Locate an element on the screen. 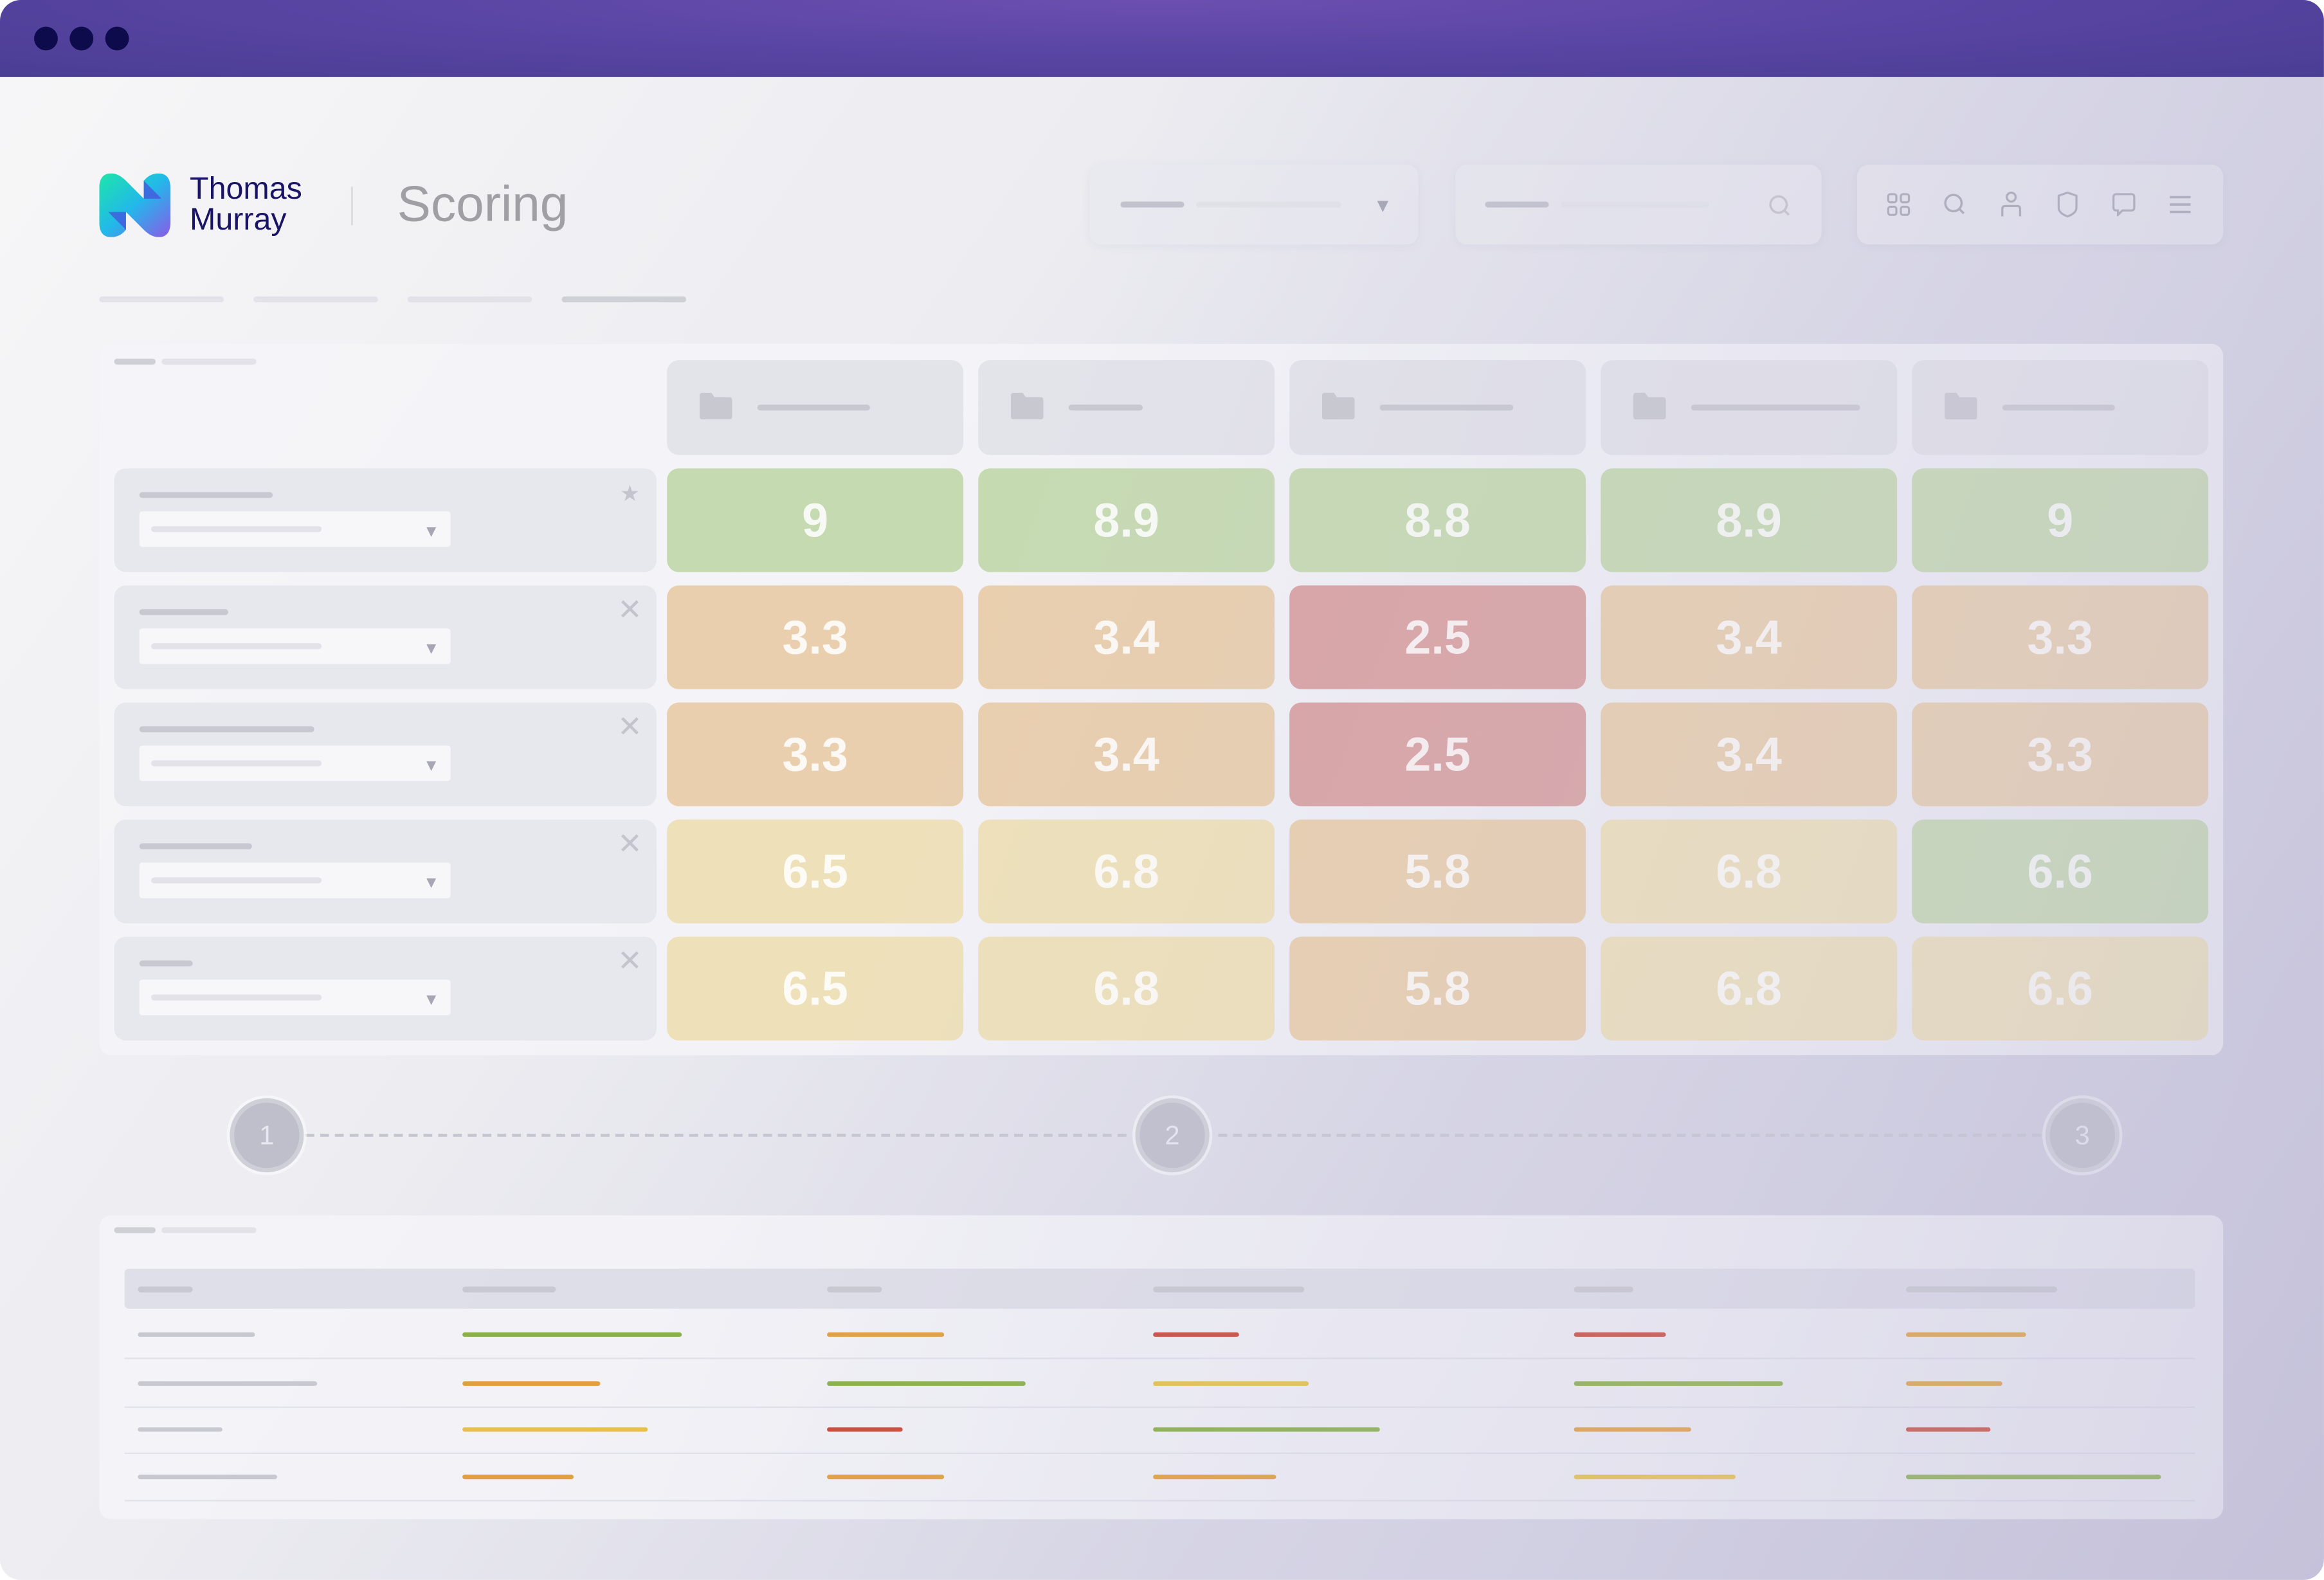  window-maximize-button is located at coordinates (117, 38).